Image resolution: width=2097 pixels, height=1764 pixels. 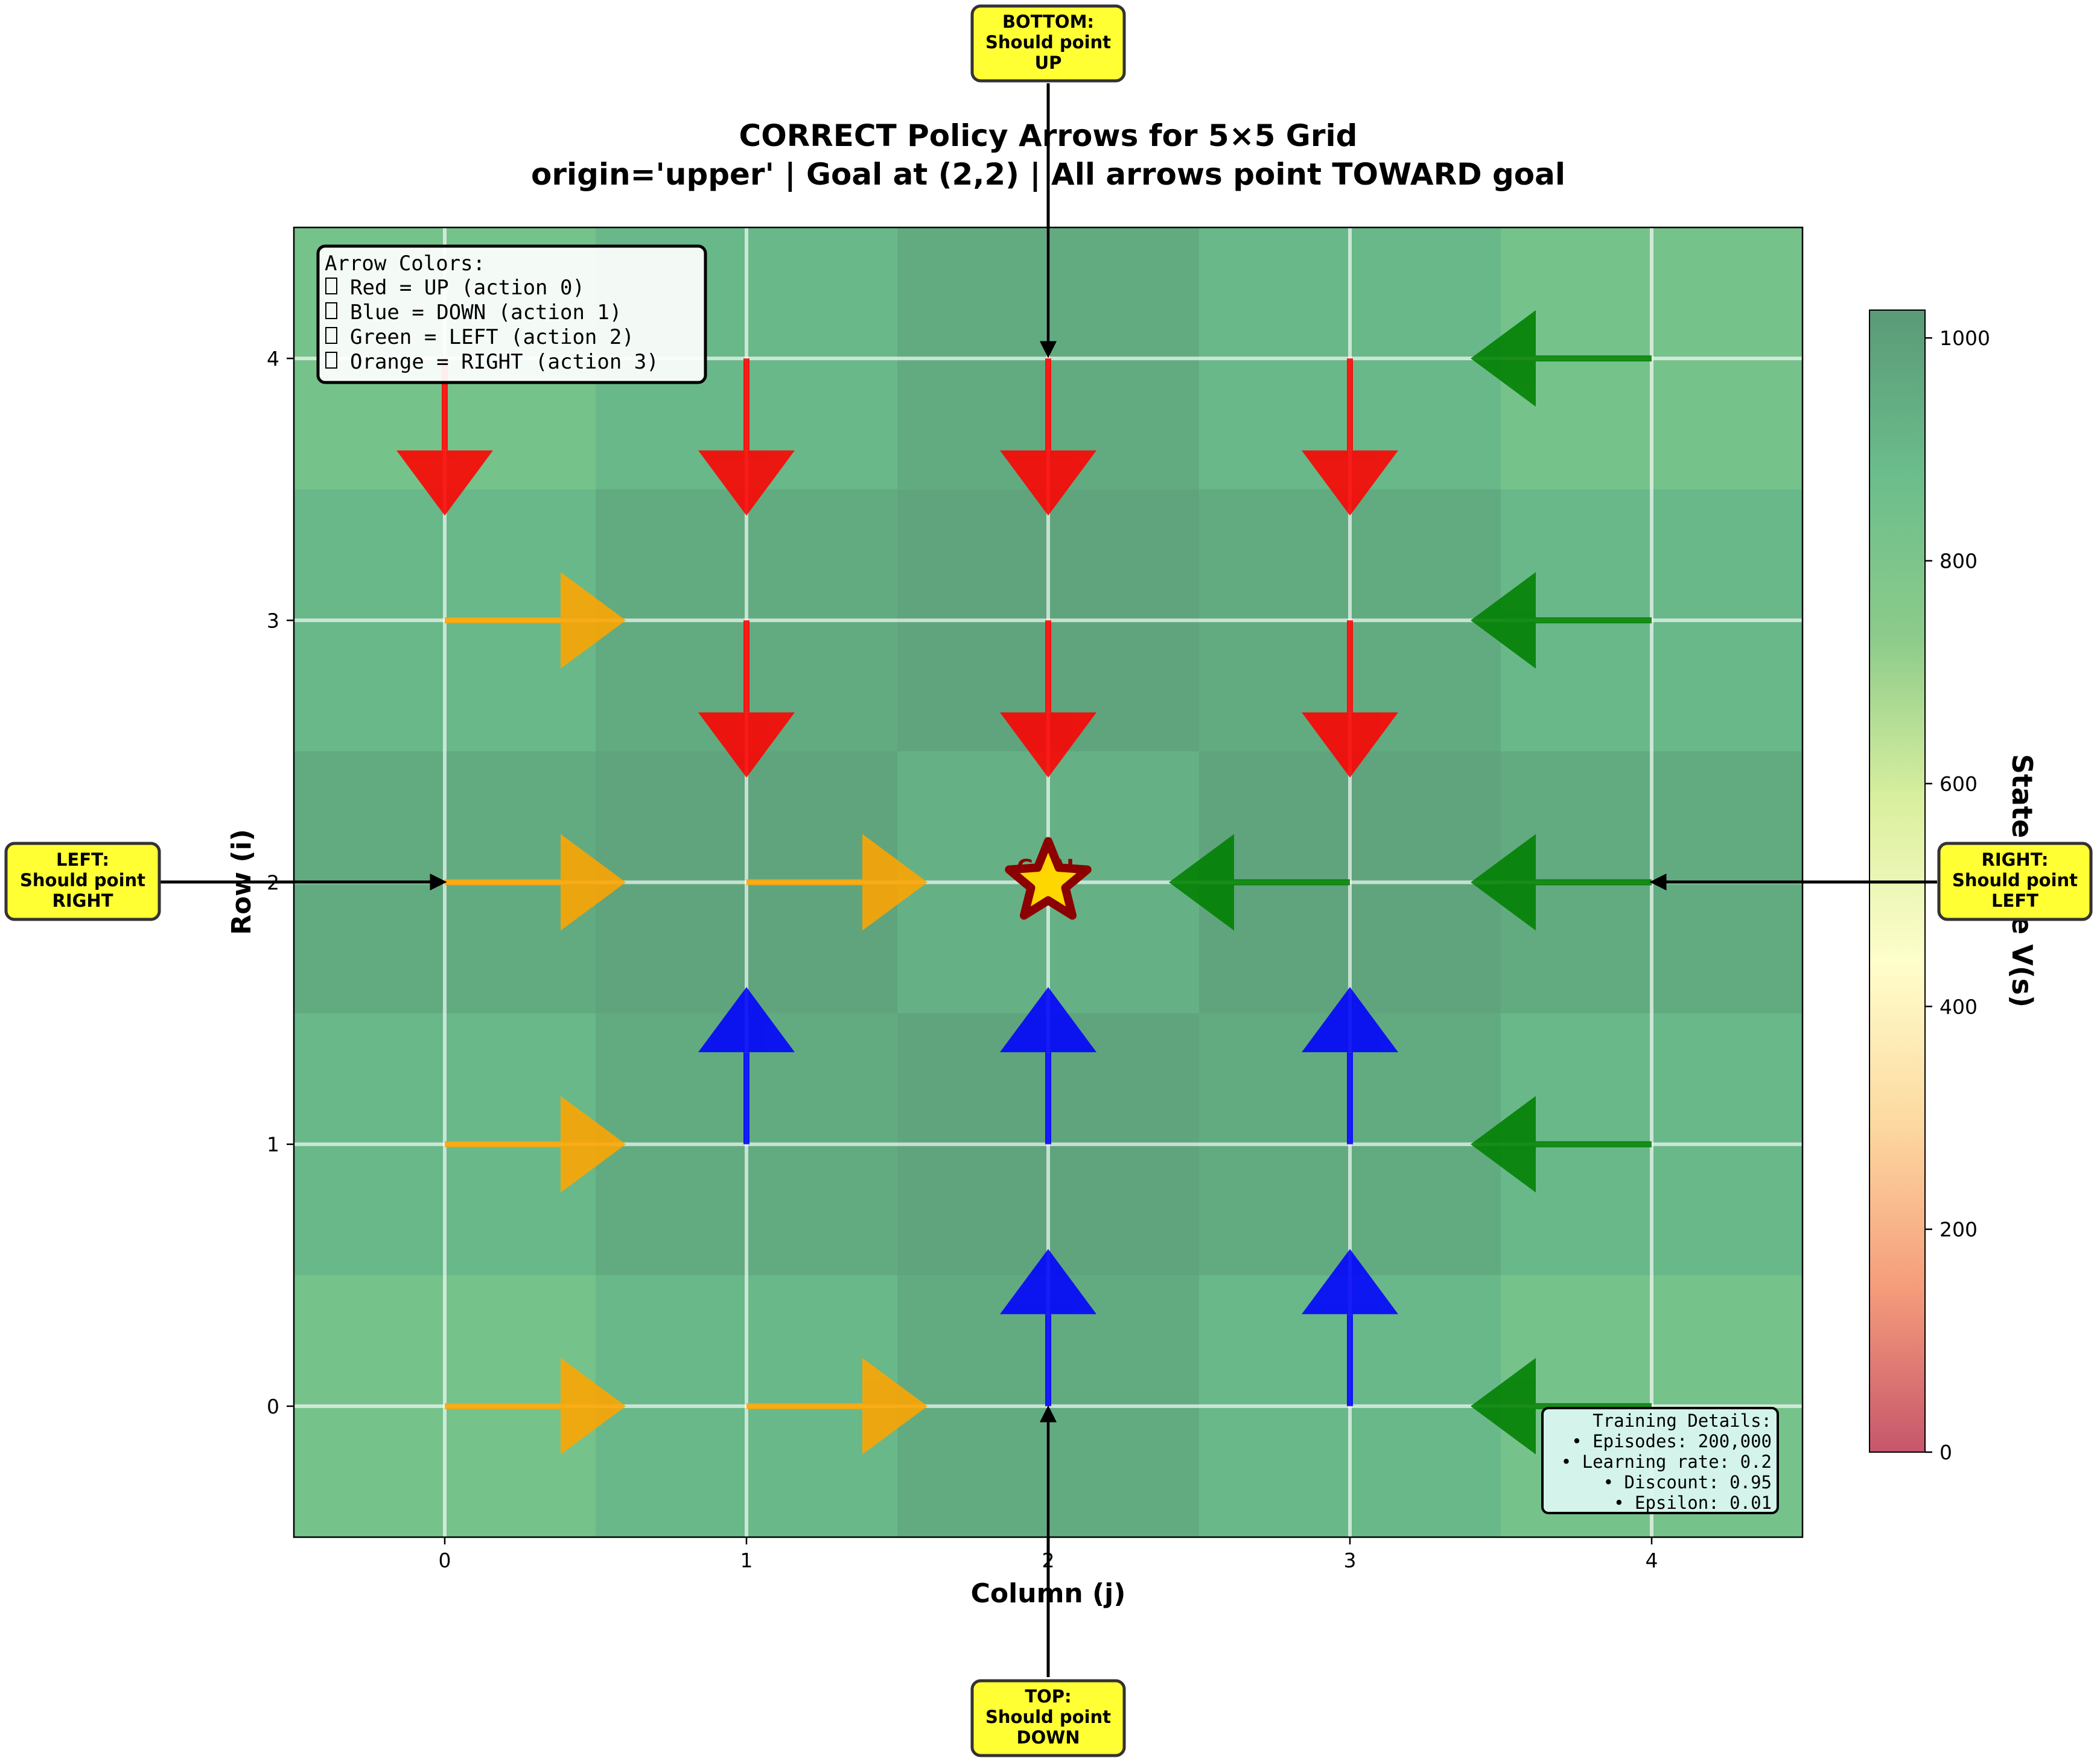 What do you see at coordinates (2014, 900) in the screenshot?
I see `callout-line: LEFT` at bounding box center [2014, 900].